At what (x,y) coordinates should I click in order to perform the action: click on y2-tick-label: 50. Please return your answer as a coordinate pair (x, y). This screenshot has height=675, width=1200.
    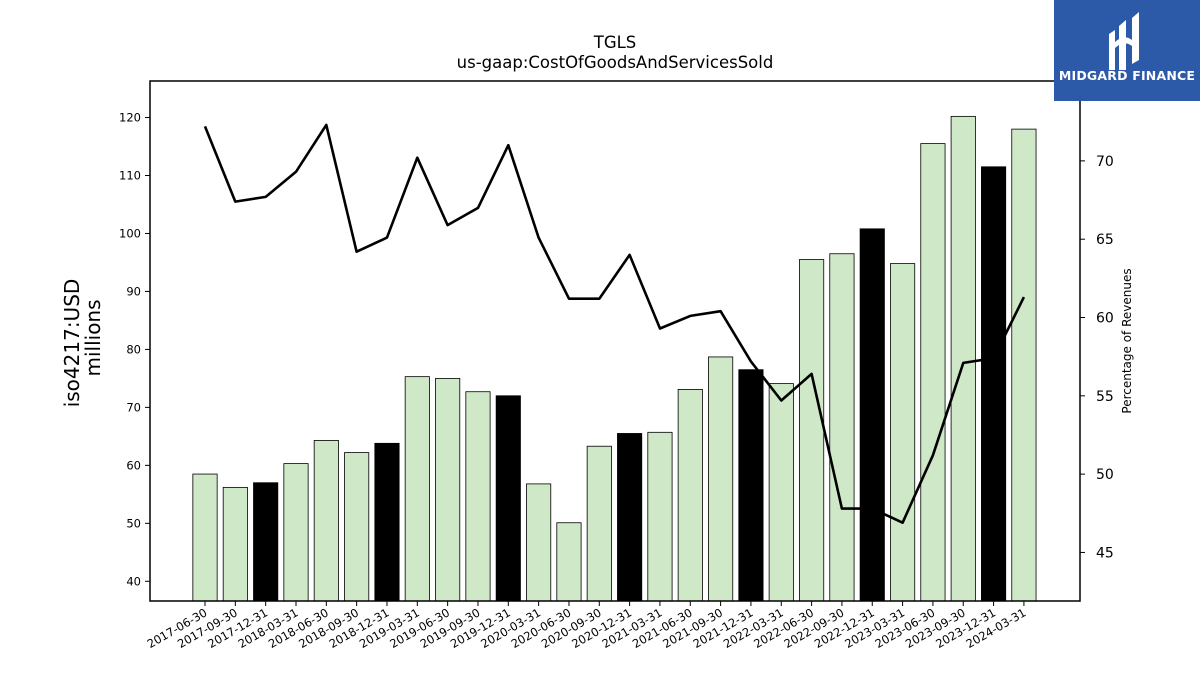
    Looking at the image, I should click on (1105, 475).